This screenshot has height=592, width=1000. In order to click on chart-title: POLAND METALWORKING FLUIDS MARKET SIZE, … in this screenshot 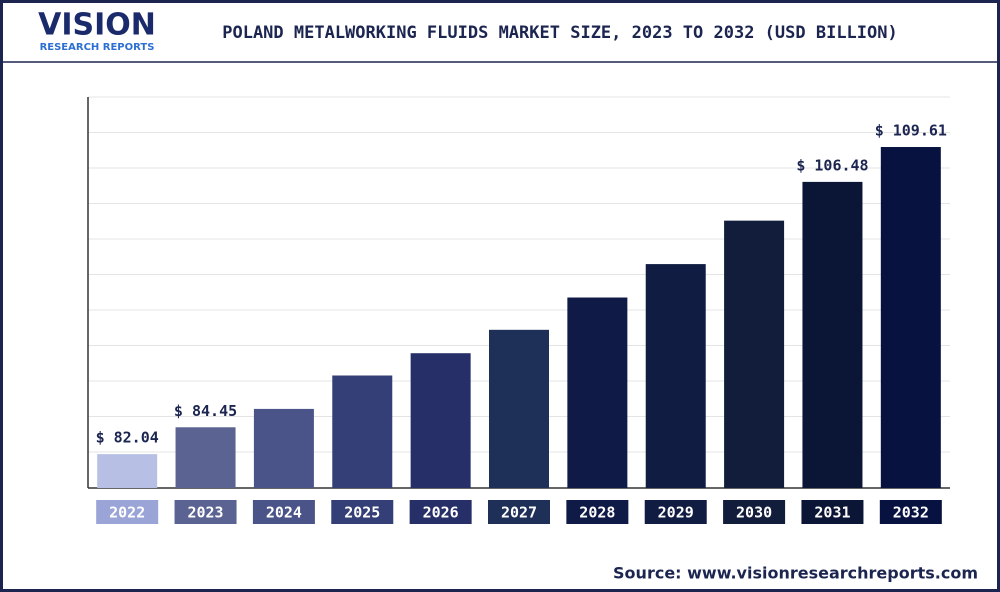, I will do `click(560, 33)`.